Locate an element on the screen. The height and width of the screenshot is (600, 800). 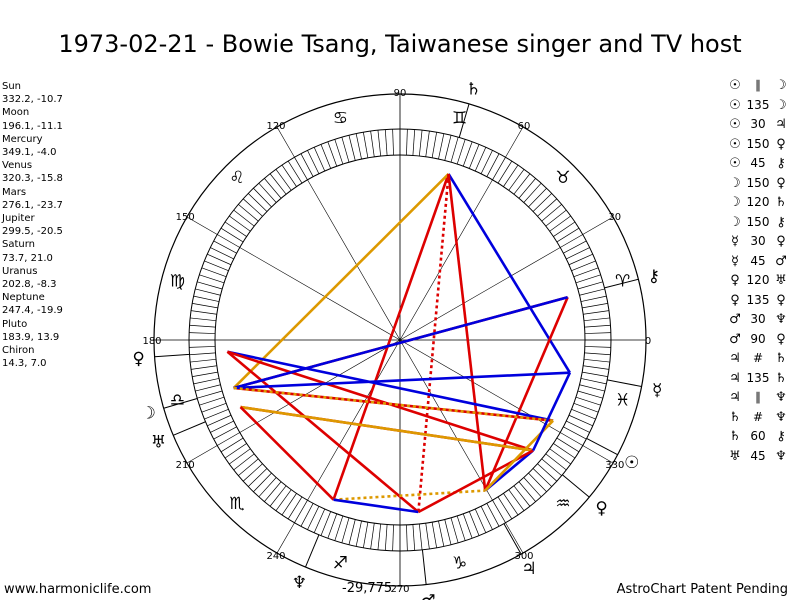
aspect-type: 30 is located at coordinates (758, 124).